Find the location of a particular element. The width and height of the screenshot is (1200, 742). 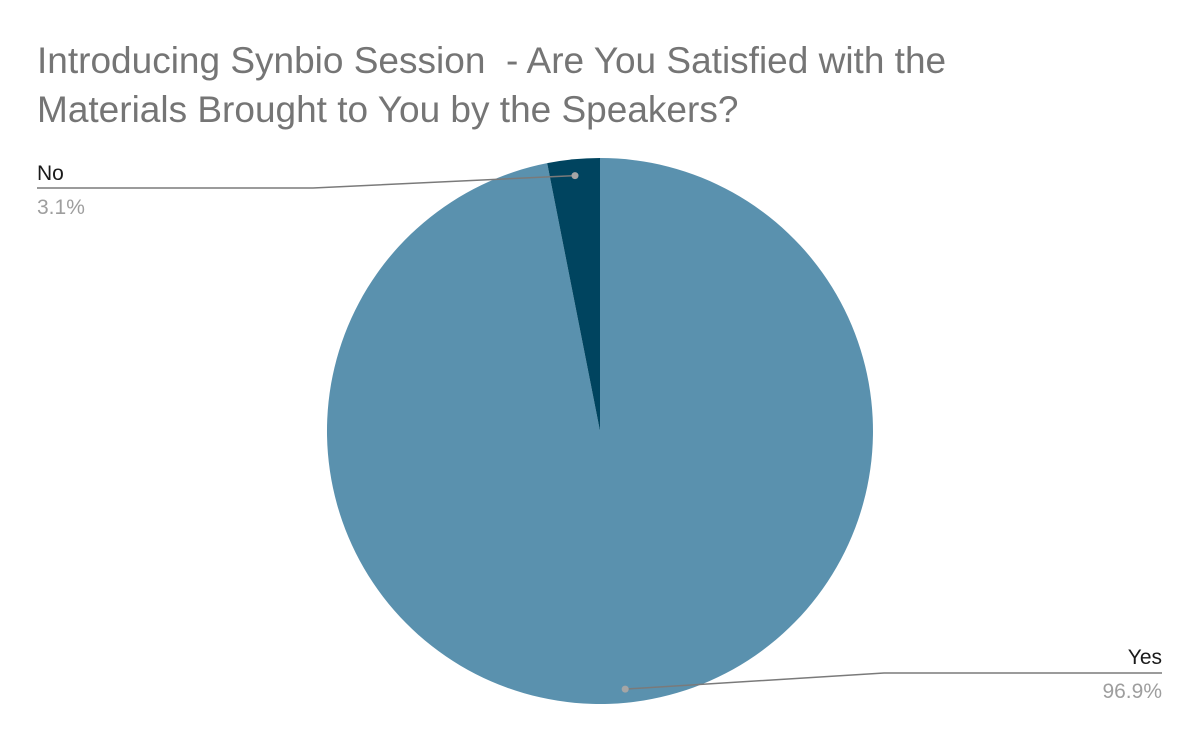

pie-slice-no is located at coordinates (573, 294).